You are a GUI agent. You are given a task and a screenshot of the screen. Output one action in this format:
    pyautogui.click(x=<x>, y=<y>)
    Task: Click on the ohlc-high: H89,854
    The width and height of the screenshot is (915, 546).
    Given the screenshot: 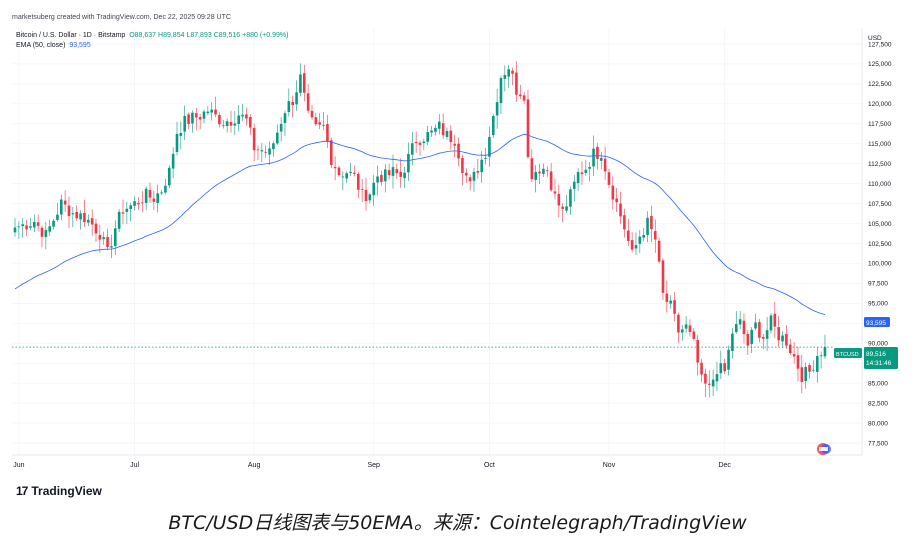 What is the action you would take?
    pyautogui.click(x=171, y=35)
    